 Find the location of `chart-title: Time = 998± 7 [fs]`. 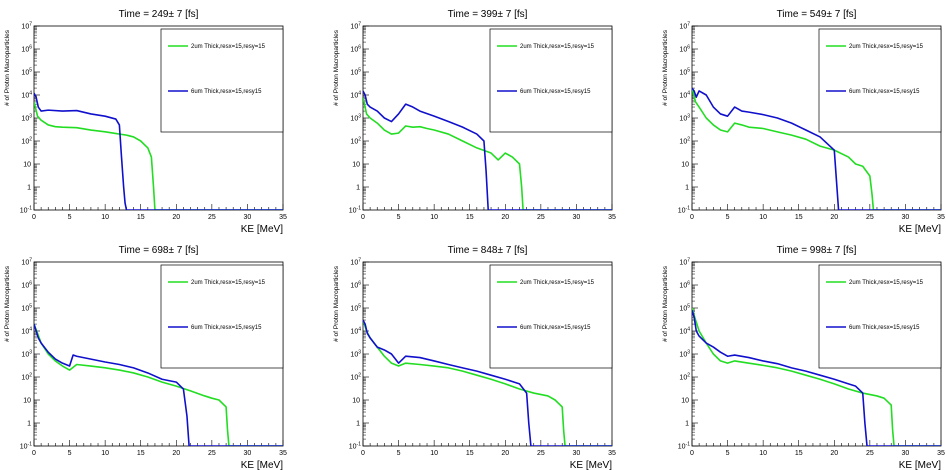

chart-title: Time = 998± 7 [fs] is located at coordinates (817, 250).